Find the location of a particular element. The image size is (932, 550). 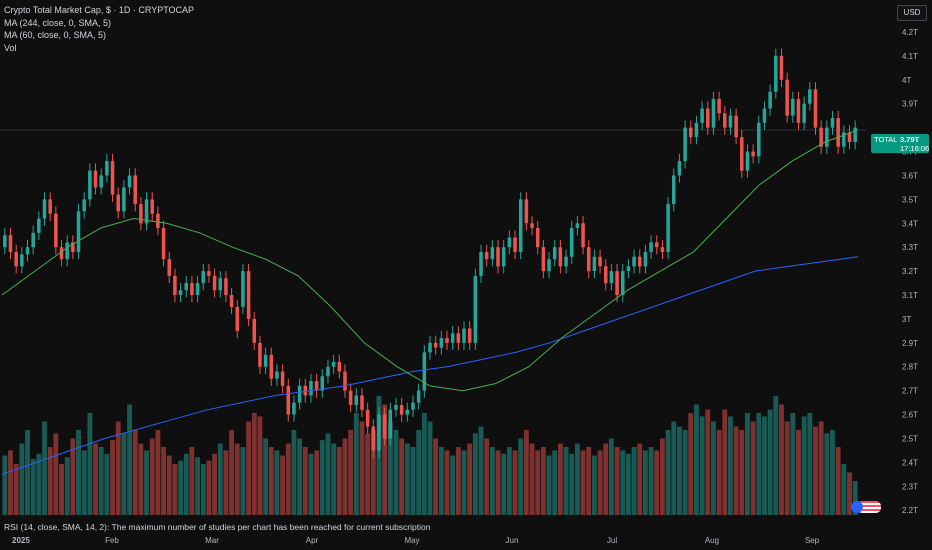

y-tick-label: 2.9T is located at coordinates (910, 343).